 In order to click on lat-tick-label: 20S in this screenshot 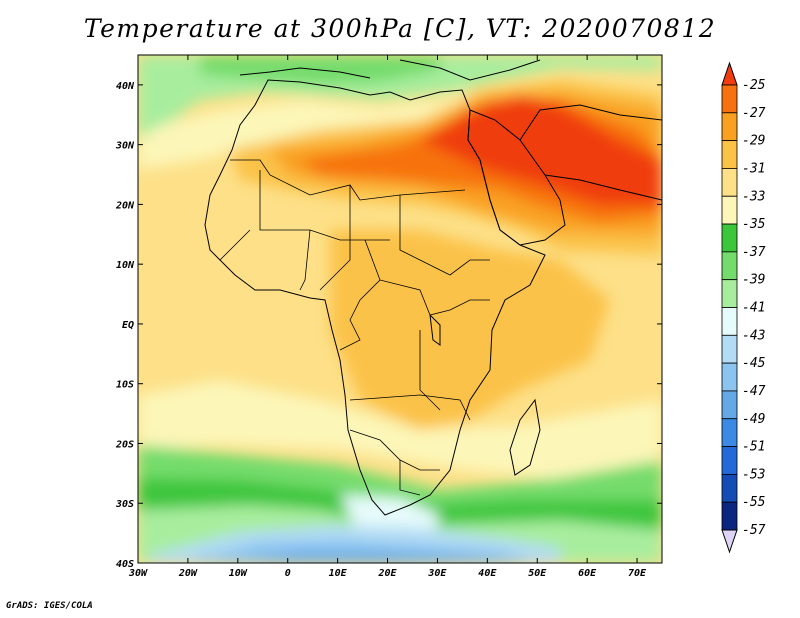, I will do `click(124, 444)`.